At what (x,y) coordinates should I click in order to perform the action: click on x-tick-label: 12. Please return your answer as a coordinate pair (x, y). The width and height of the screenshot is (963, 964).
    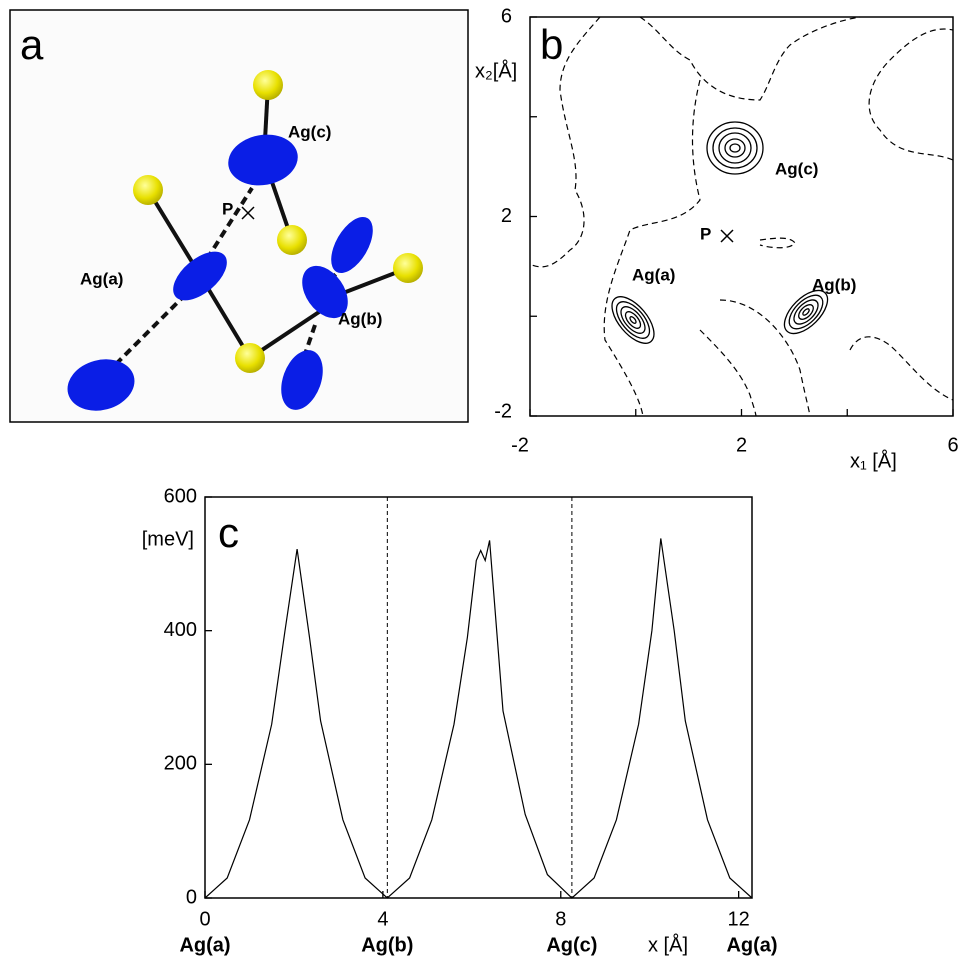
    Looking at the image, I should click on (739, 919).